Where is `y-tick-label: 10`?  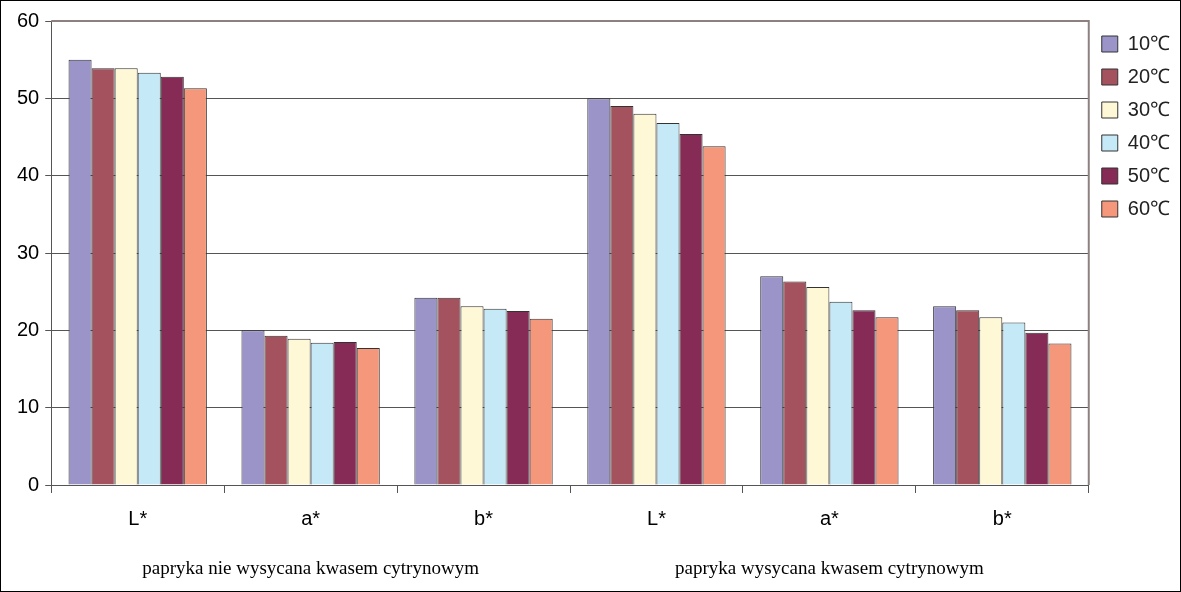 y-tick-label: 10 is located at coordinates (28, 406).